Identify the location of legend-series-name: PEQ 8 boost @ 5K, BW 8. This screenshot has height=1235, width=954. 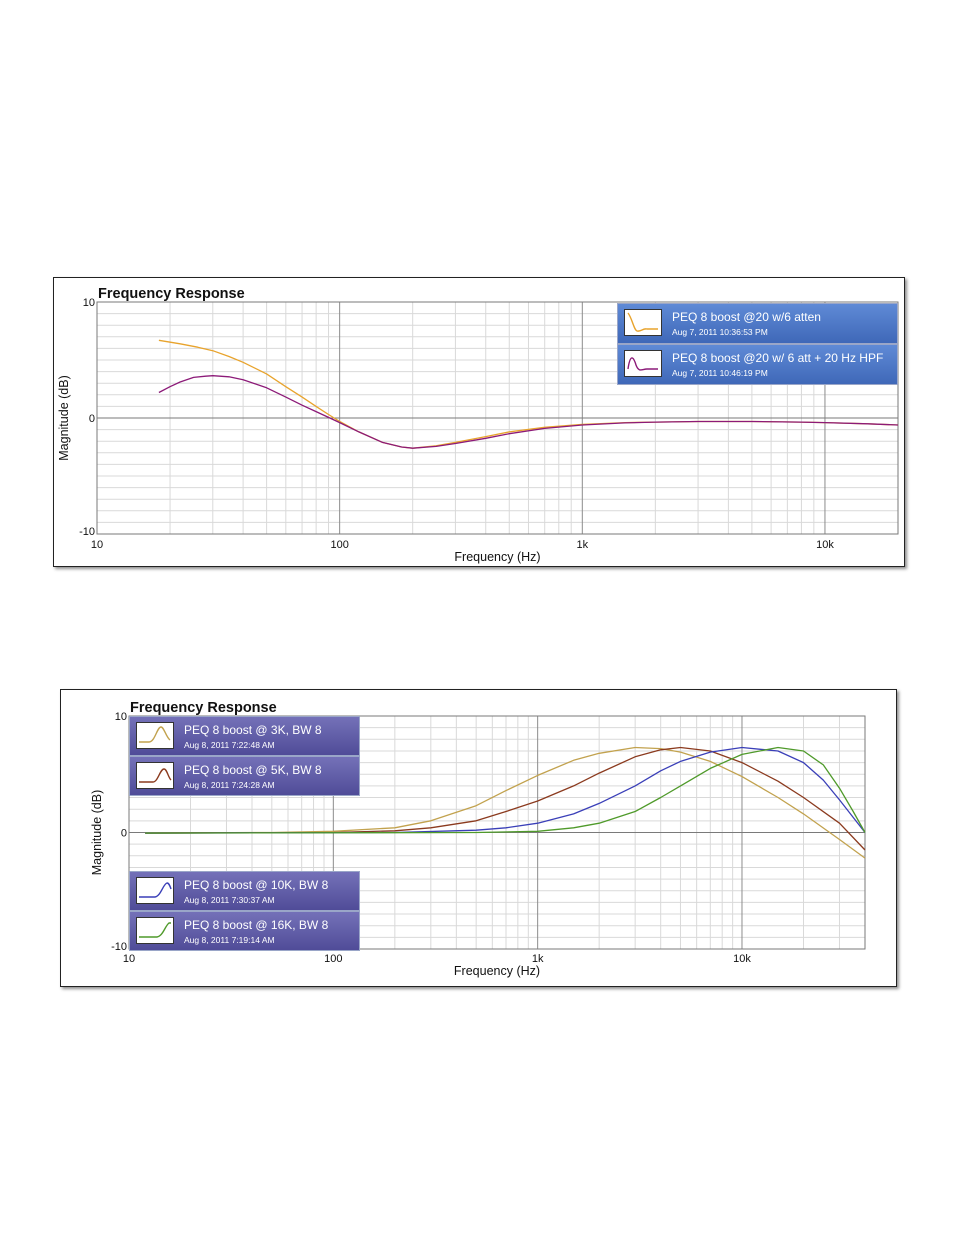
(253, 770).